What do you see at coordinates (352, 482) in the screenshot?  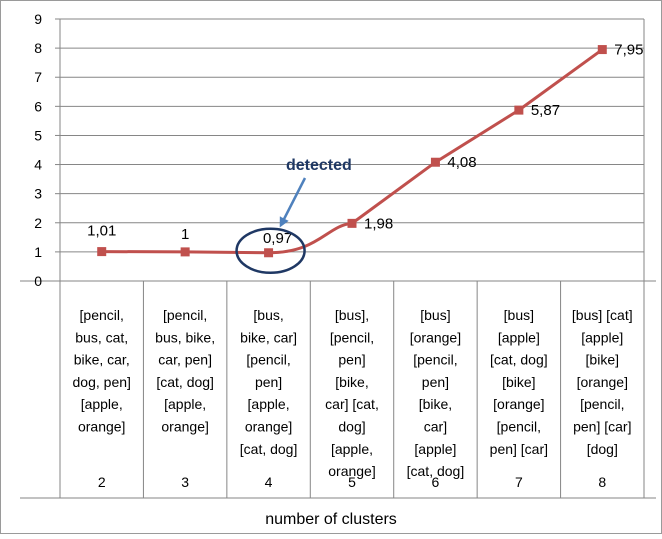 I see `x-tick-label: 5` at bounding box center [352, 482].